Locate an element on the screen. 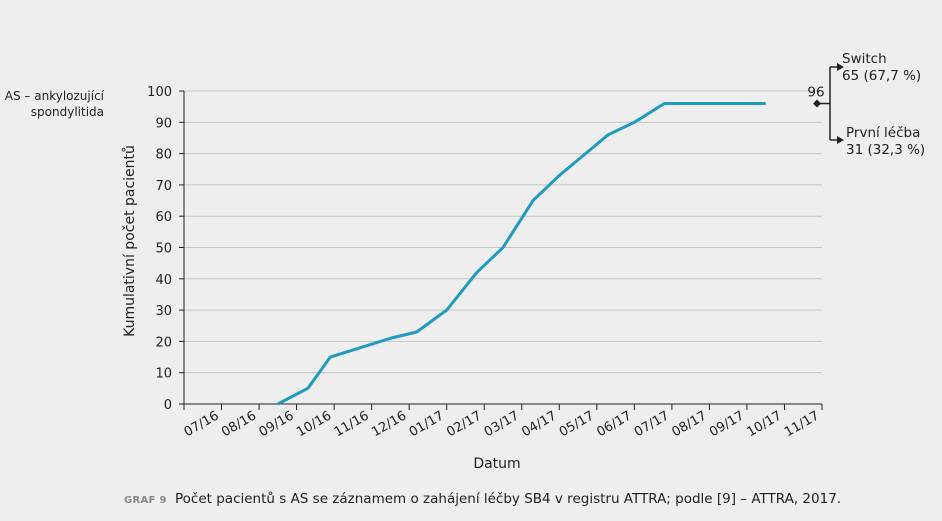 Image resolution: width=942 pixels, height=521 pixels. x-tick-label: 09/16 is located at coordinates (277, 424).